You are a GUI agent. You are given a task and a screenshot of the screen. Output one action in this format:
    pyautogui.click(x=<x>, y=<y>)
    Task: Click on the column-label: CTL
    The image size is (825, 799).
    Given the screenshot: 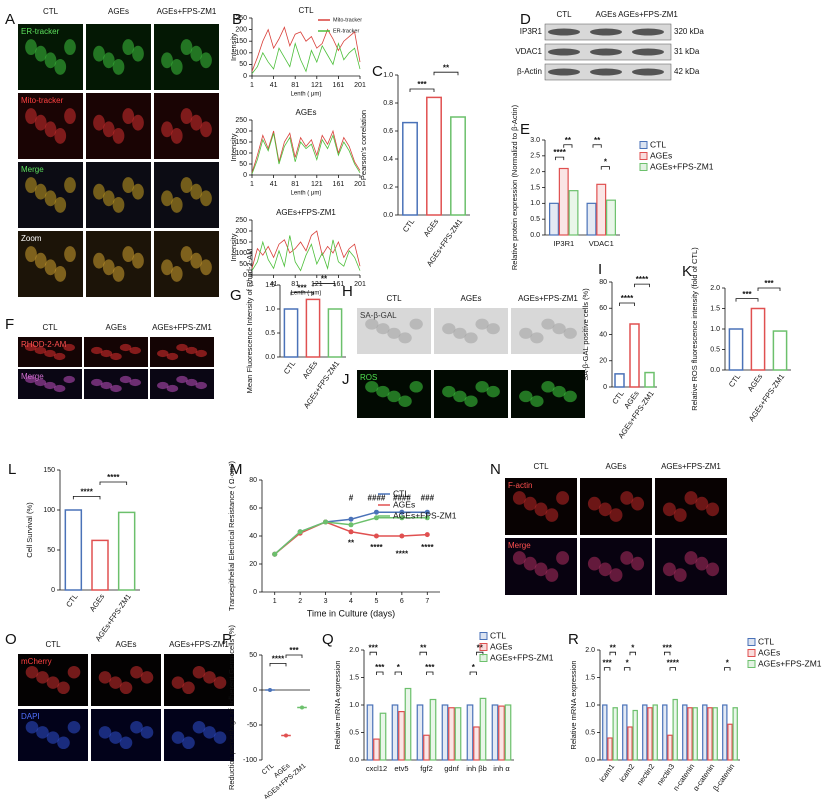 What is the action you would take?
    pyautogui.click(x=51, y=11)
    